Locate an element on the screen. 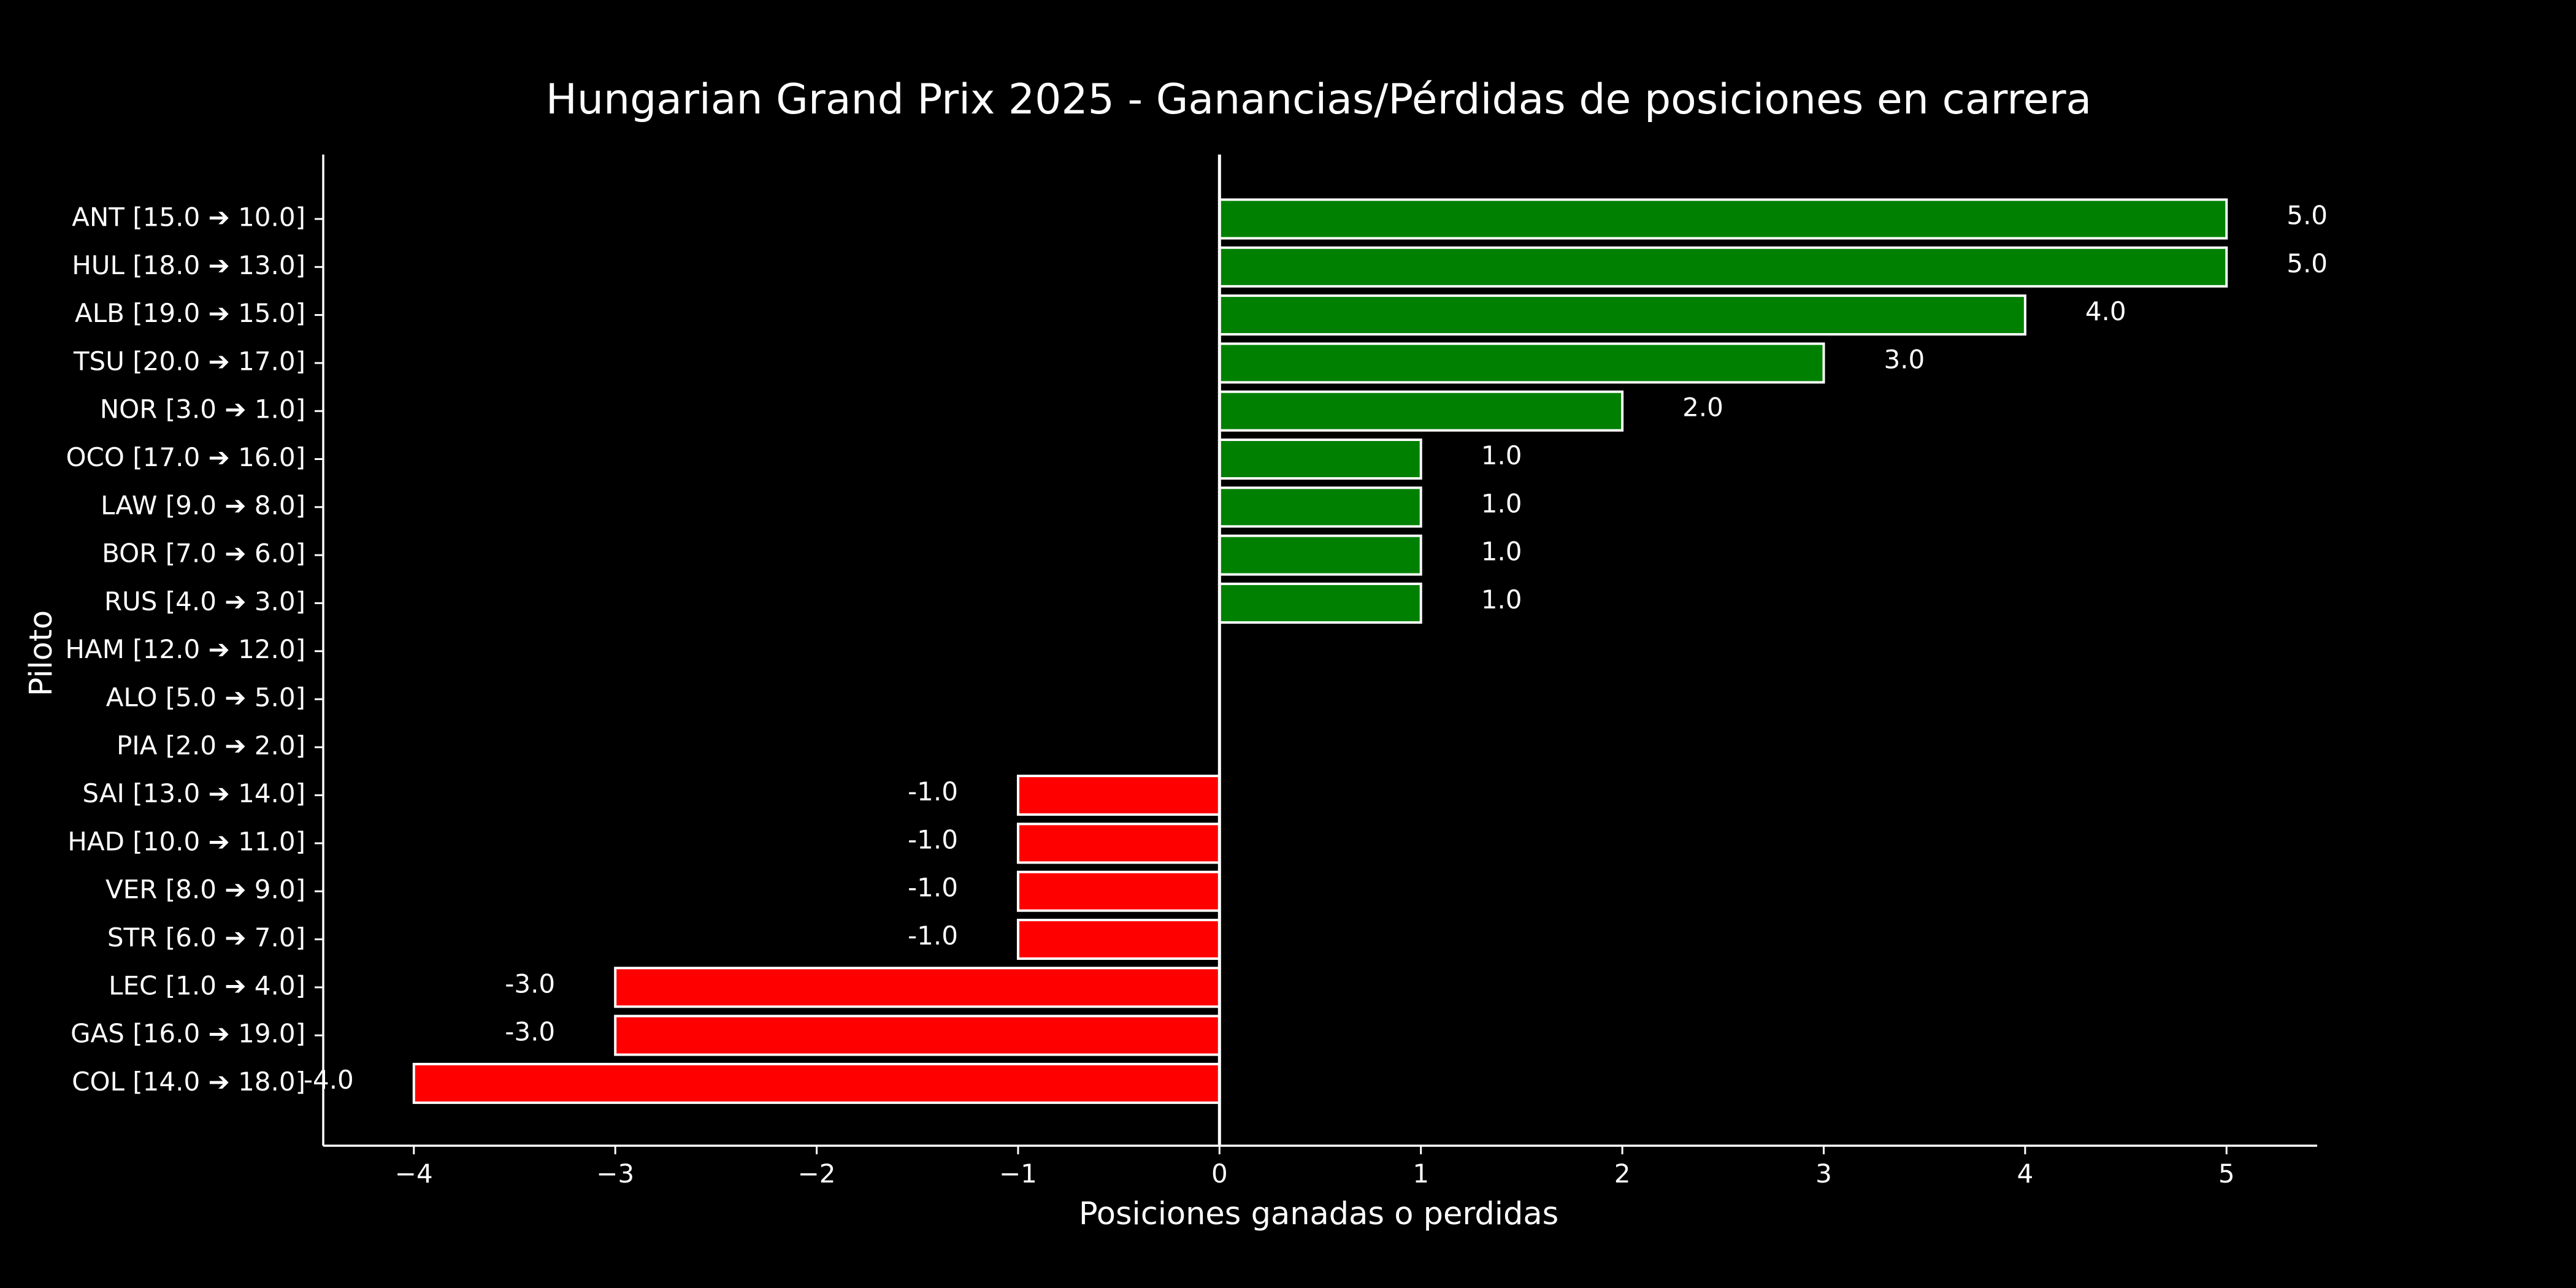 This screenshot has width=2576, height=1288. y-tick-label: HAM [12.0 ➔ 12.0] is located at coordinates (185, 649).